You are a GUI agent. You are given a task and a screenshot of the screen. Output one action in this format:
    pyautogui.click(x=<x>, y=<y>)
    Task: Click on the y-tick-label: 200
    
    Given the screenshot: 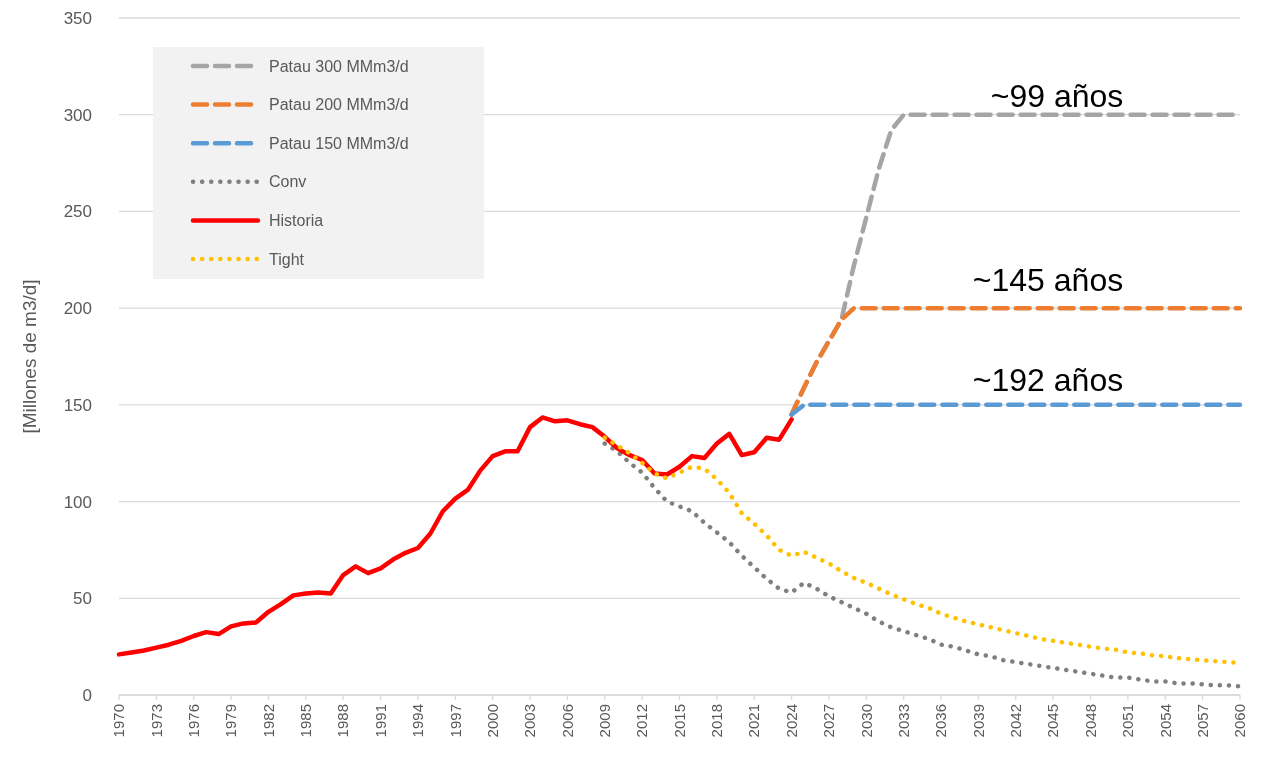 What is the action you would take?
    pyautogui.click(x=77, y=309)
    